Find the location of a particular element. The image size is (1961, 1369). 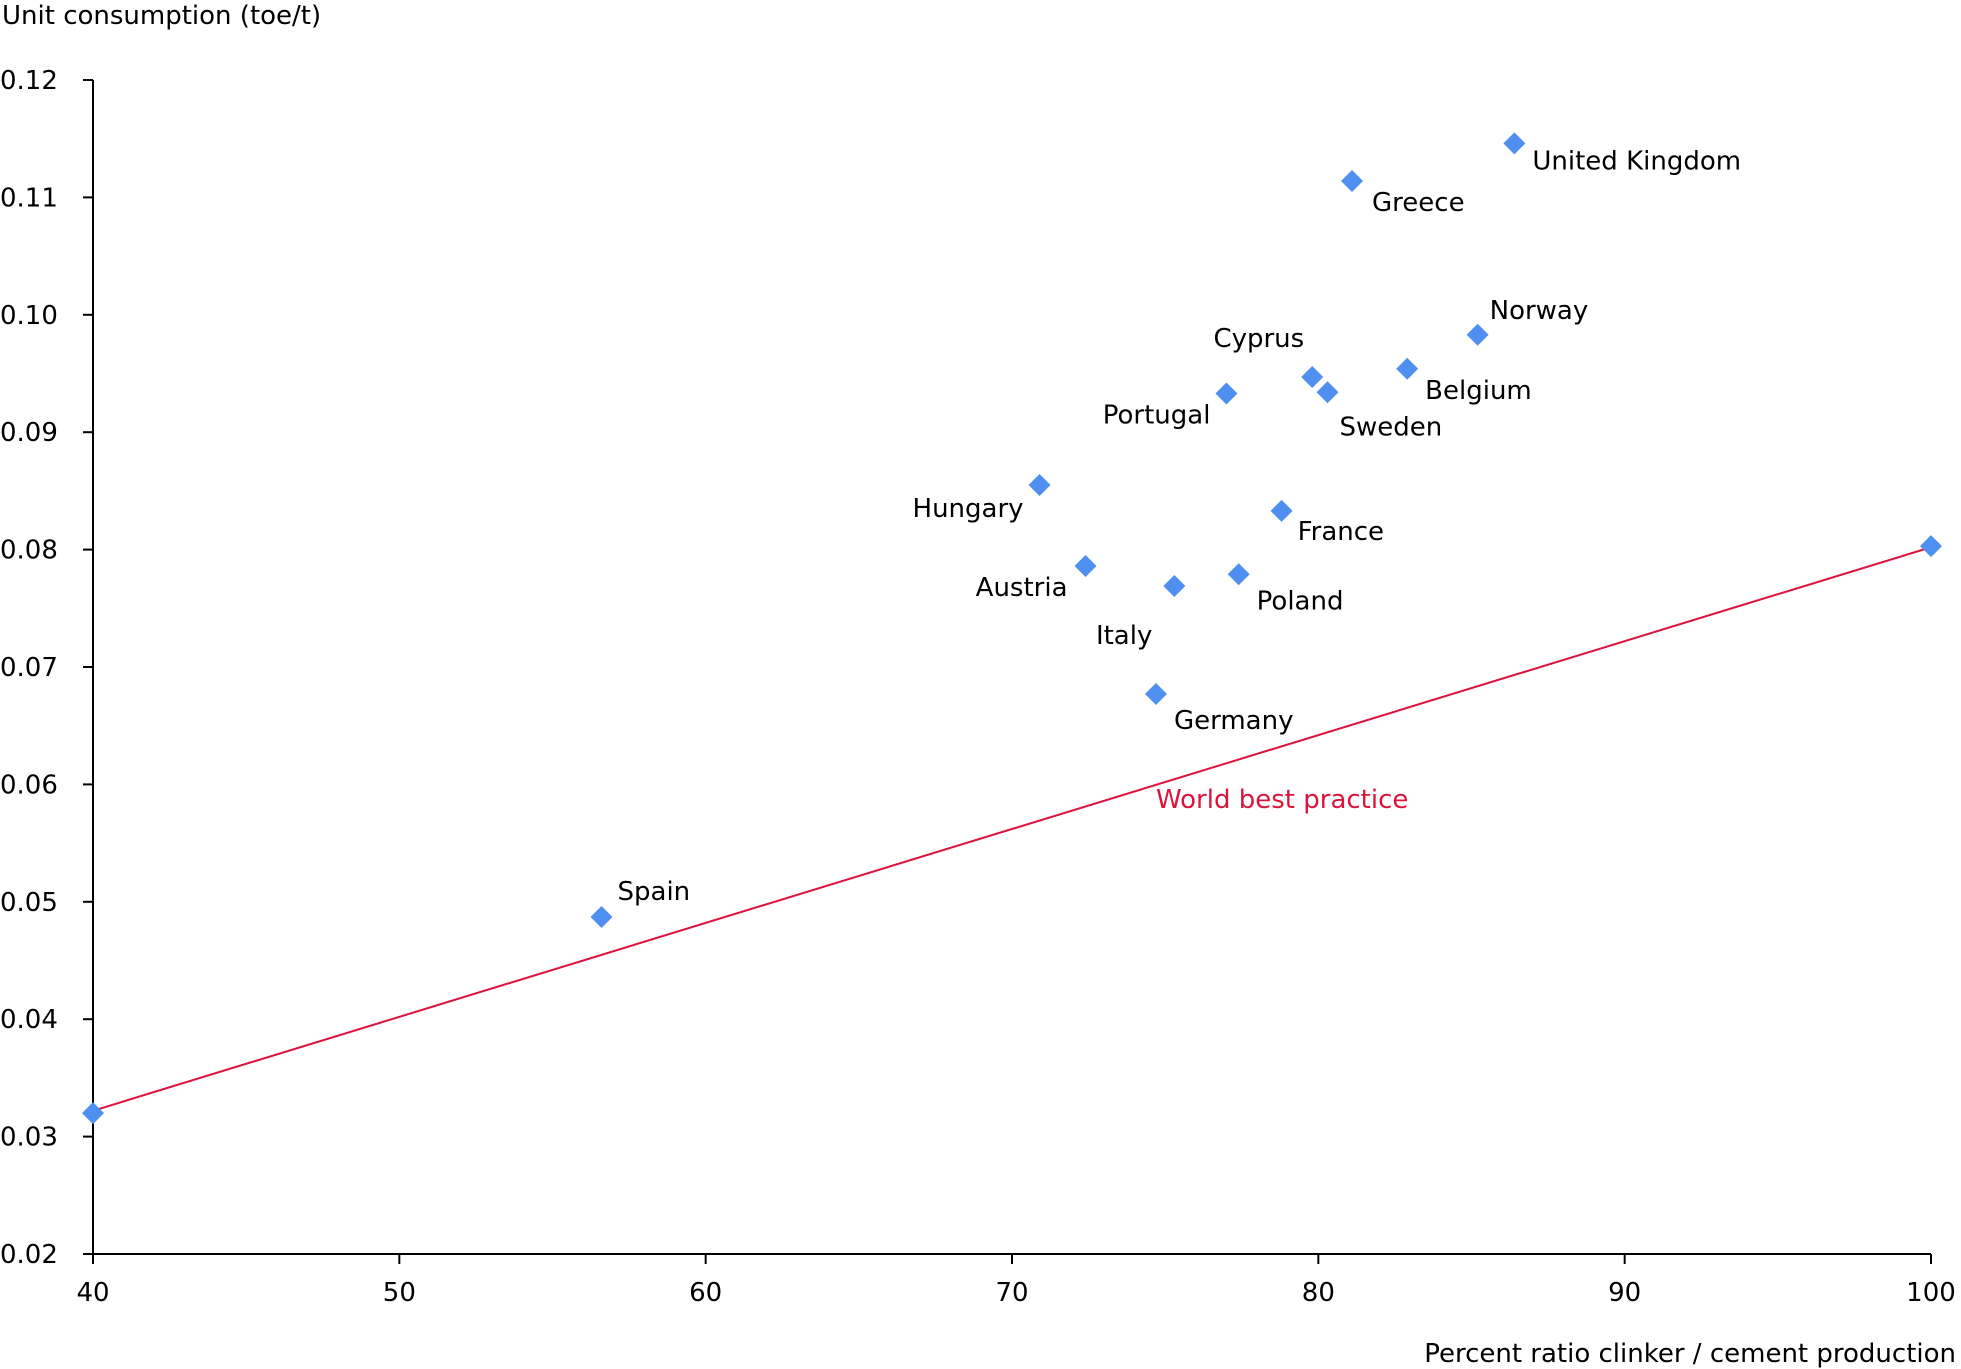

point-label: Cyprus is located at coordinates (1258, 339).